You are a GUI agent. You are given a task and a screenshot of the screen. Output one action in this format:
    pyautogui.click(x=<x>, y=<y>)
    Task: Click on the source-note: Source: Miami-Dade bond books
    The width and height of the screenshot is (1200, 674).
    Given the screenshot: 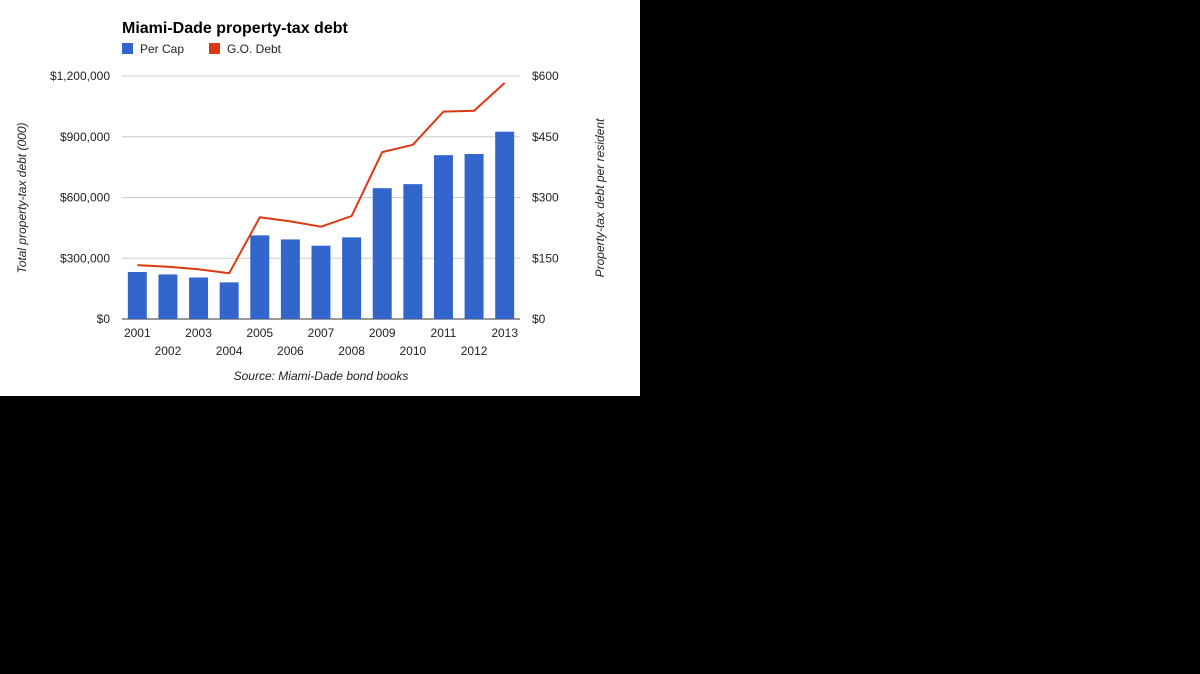 What is the action you would take?
    pyautogui.click(x=321, y=376)
    